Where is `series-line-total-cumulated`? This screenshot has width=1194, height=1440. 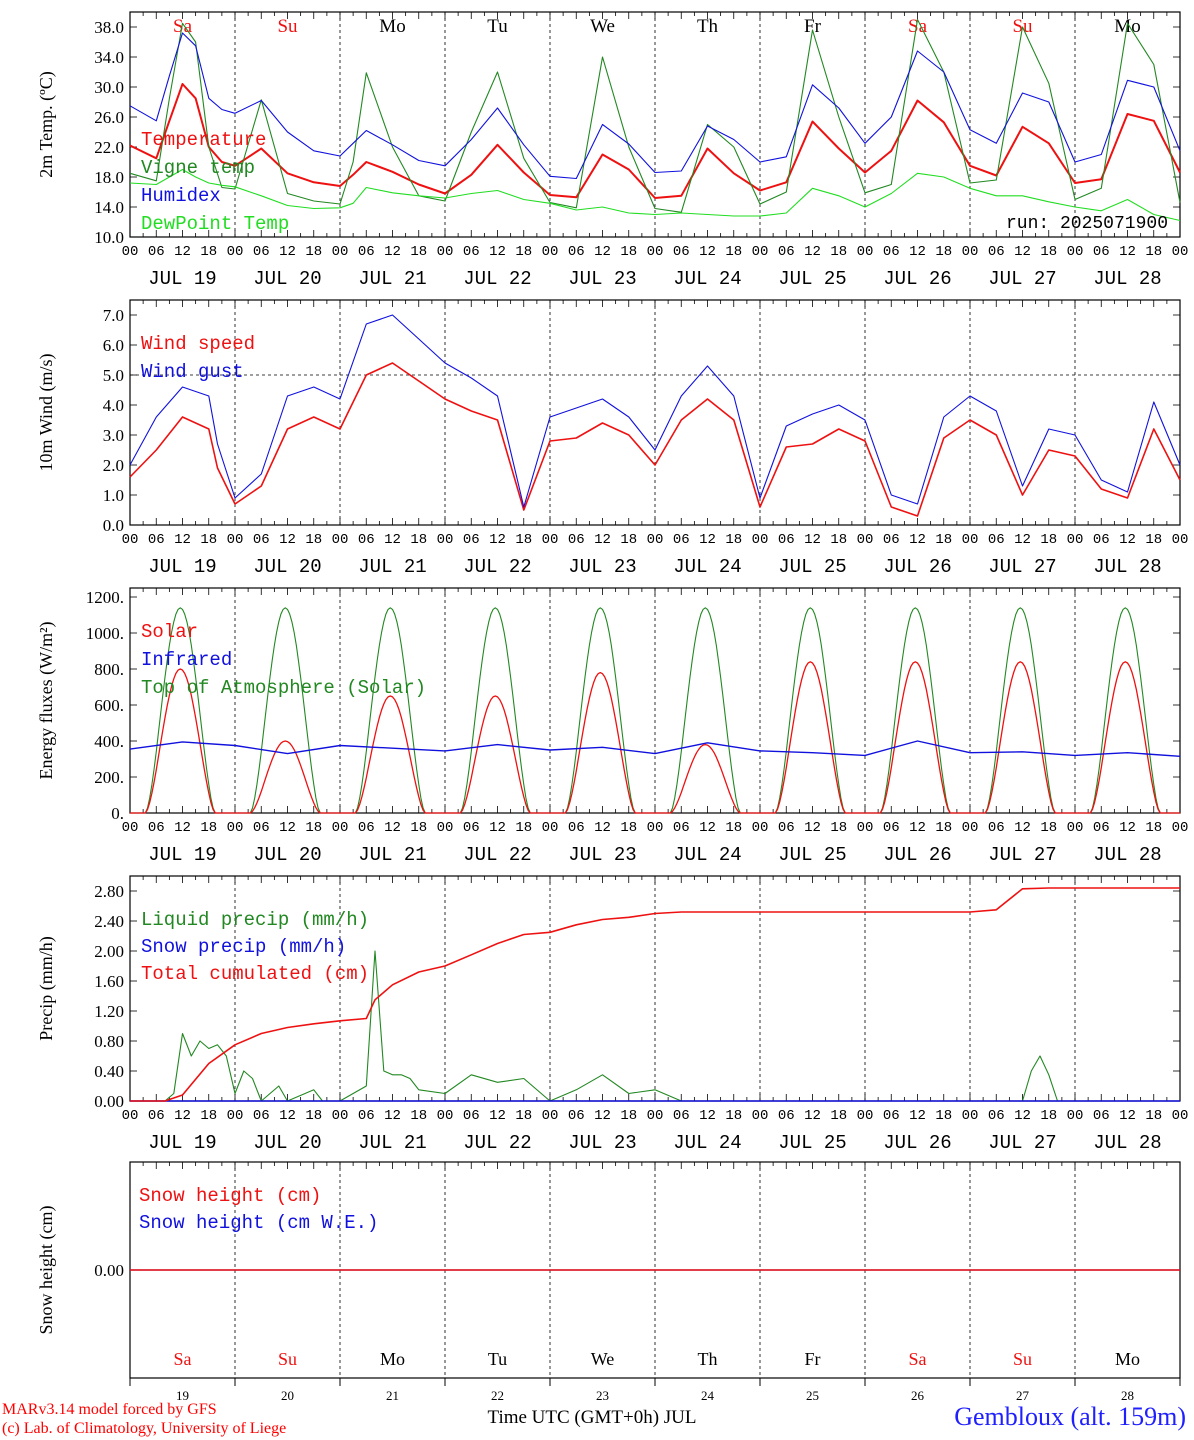 series-line-total-cumulated is located at coordinates (655, 994).